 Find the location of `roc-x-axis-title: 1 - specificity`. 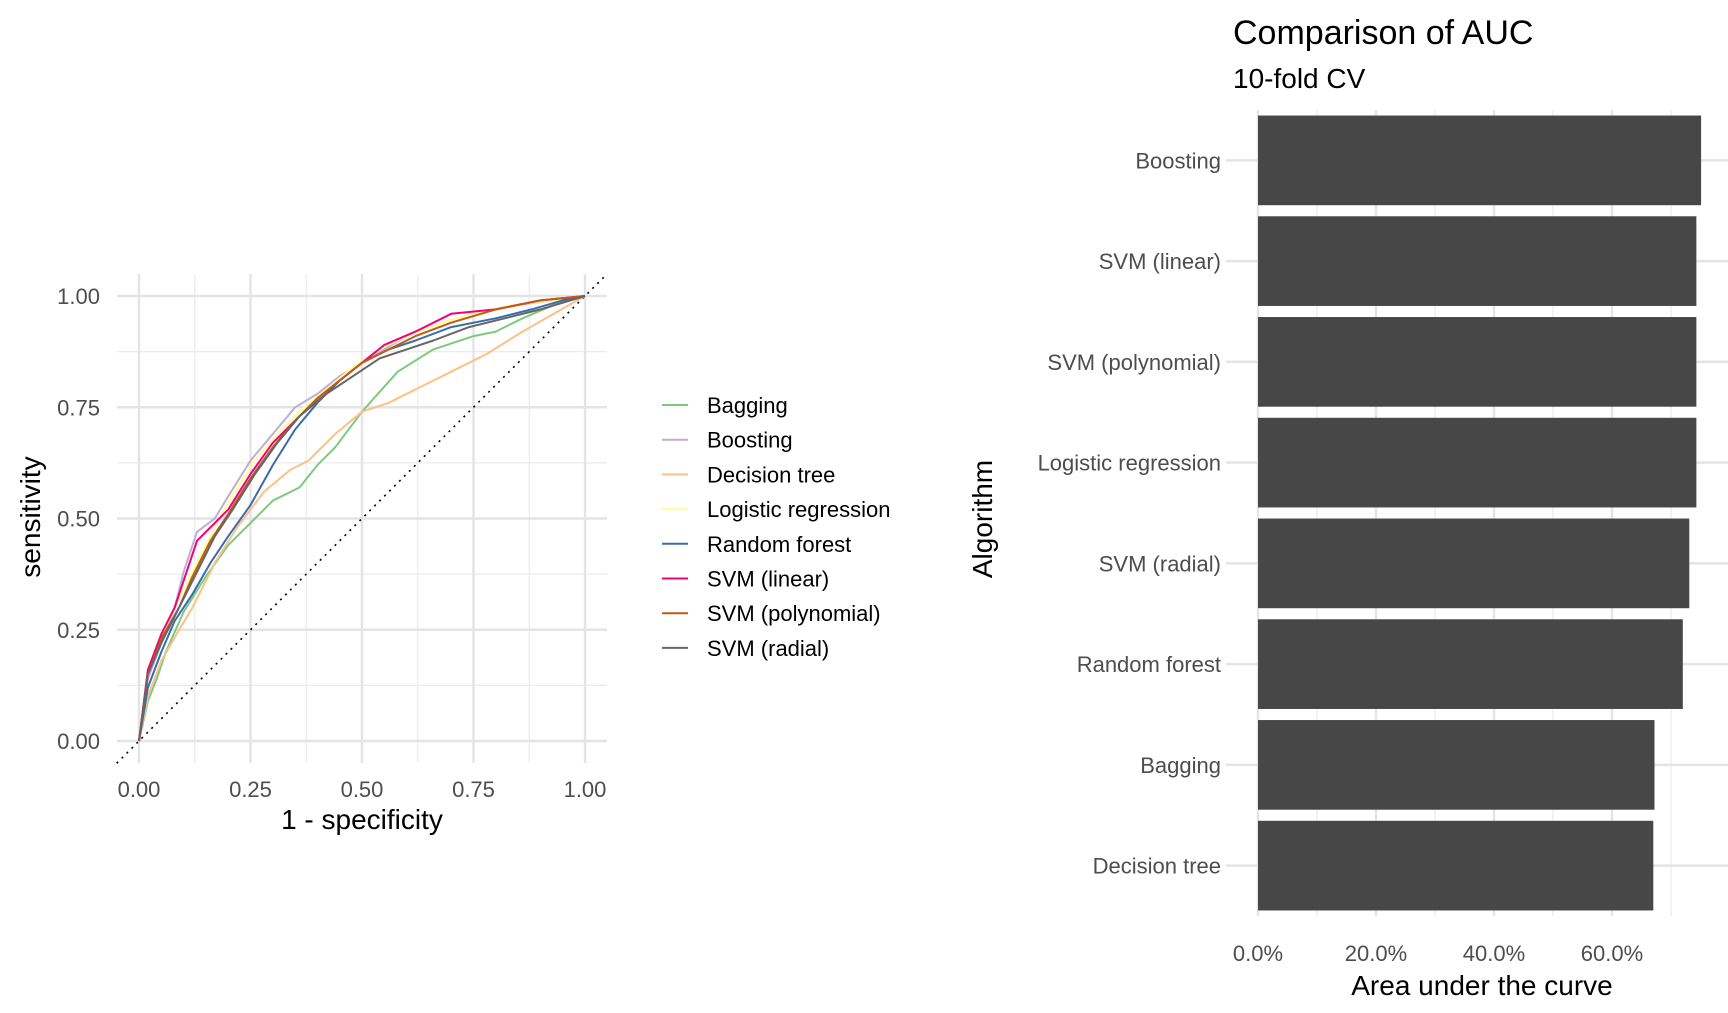

roc-x-axis-title: 1 - specificity is located at coordinates (362, 819).